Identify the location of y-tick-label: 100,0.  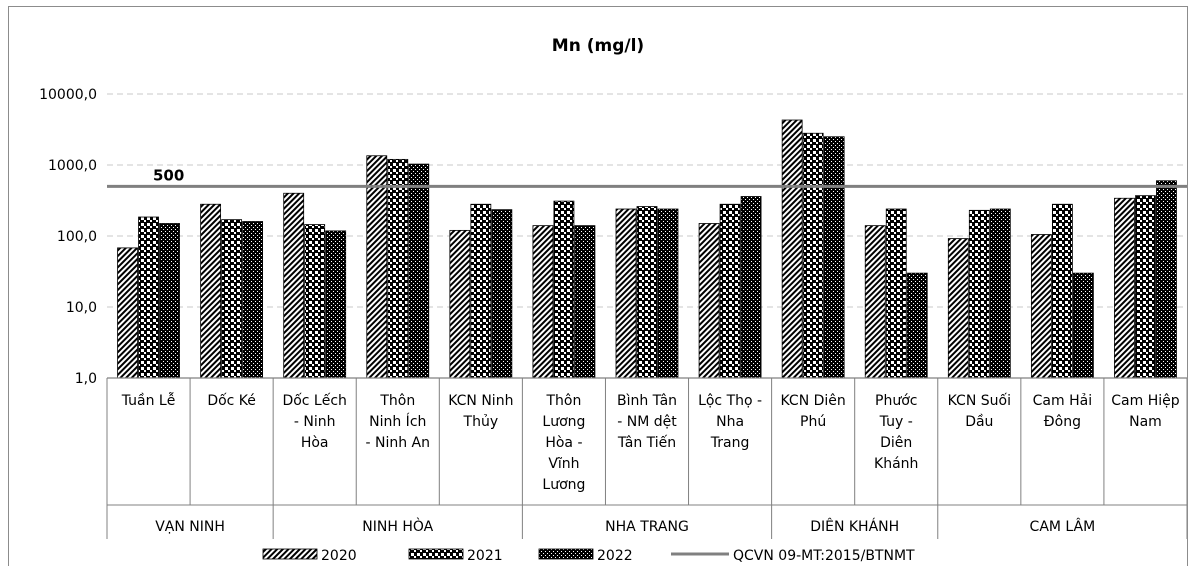
(77, 237).